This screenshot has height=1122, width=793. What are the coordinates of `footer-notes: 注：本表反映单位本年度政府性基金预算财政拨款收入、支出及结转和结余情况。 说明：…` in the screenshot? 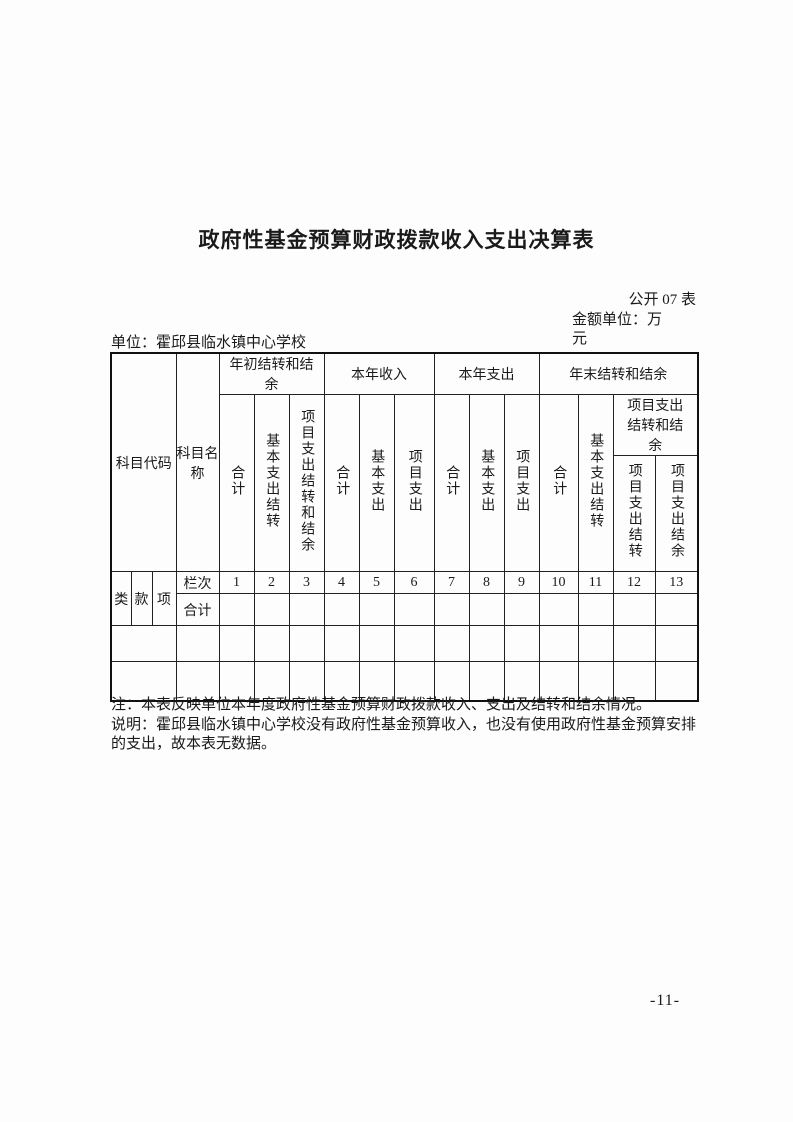 It's located at (410, 725).